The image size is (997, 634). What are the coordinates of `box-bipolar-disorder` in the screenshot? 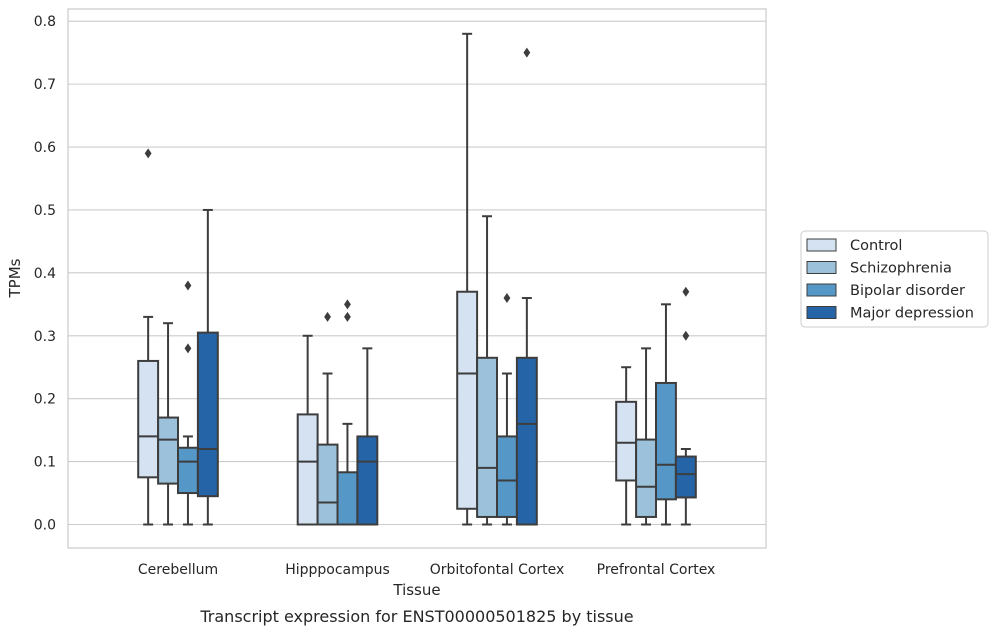 It's located at (666, 414).